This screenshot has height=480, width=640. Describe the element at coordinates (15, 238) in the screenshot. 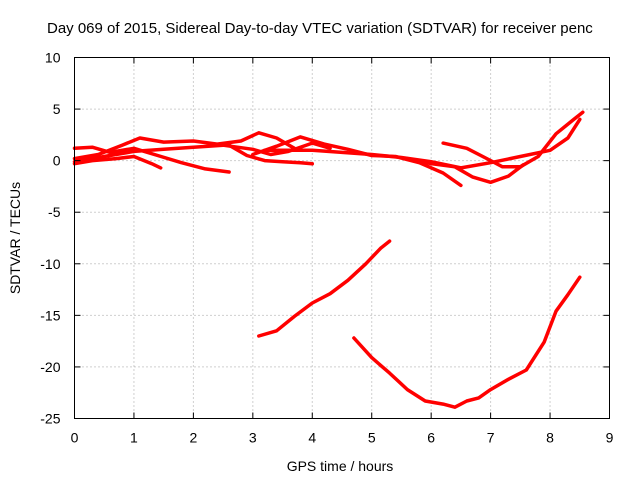

I see `y-axis-label: SDTVAR / TECUs` at that location.